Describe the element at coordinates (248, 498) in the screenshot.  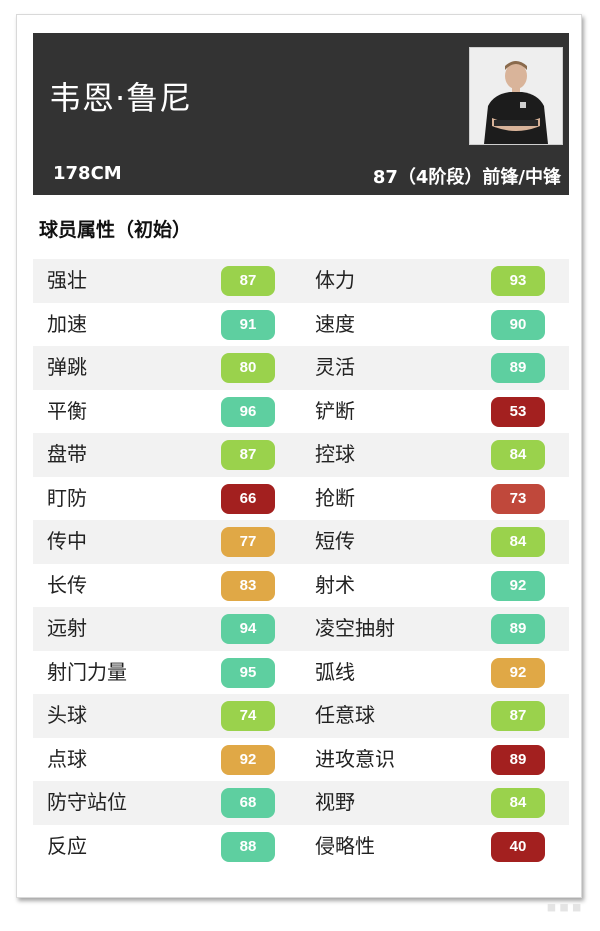
I see `attribute-value-badge: 66` at that location.